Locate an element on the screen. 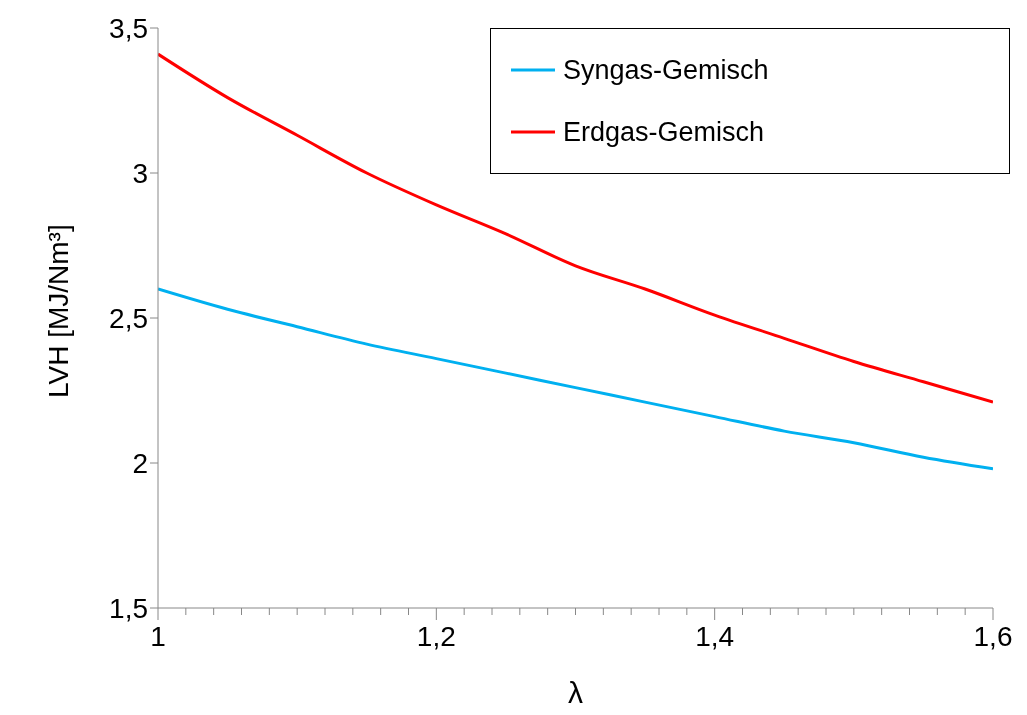 Image resolution: width=1027 pixels, height=715 pixels. x-tick-label: 1 is located at coordinates (158, 636).